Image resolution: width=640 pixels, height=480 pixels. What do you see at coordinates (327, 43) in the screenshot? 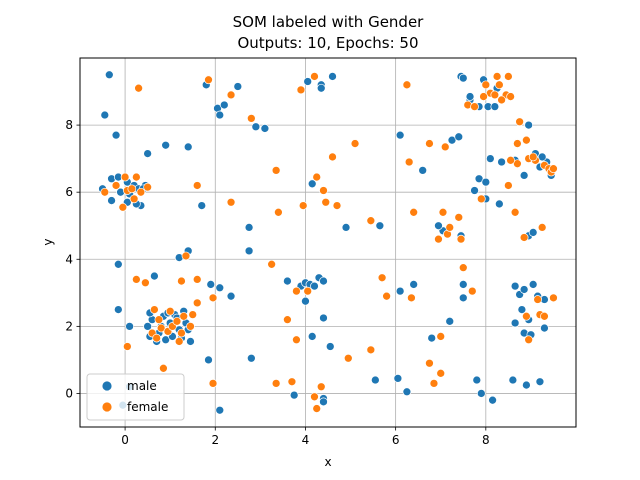
I see `chart-subtitle: Outputs: 10, Epochs: 50` at bounding box center [327, 43].